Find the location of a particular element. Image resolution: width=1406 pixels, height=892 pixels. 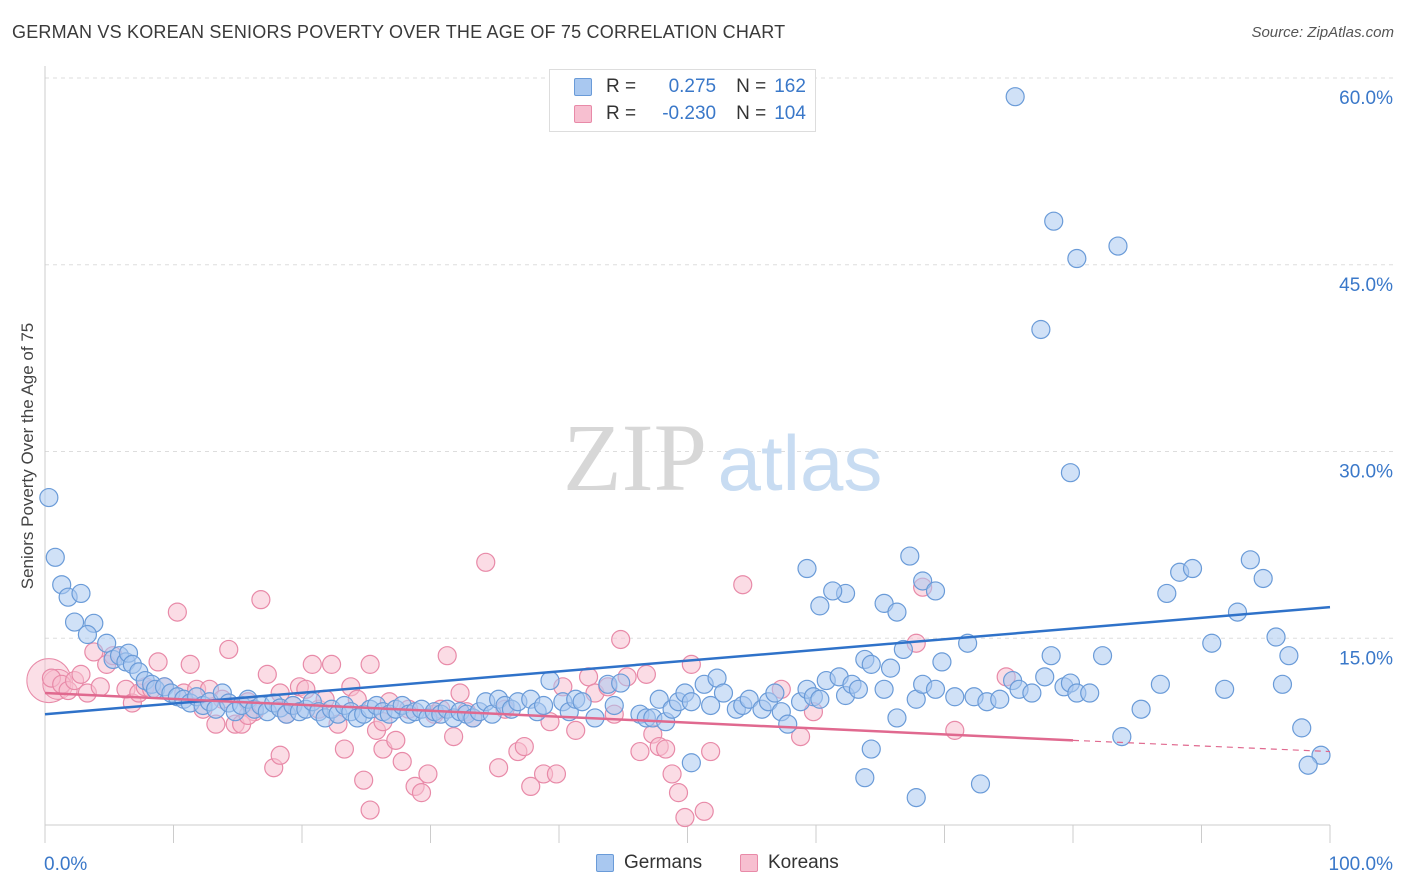

german-trend-line is located at coordinates (687, 660).